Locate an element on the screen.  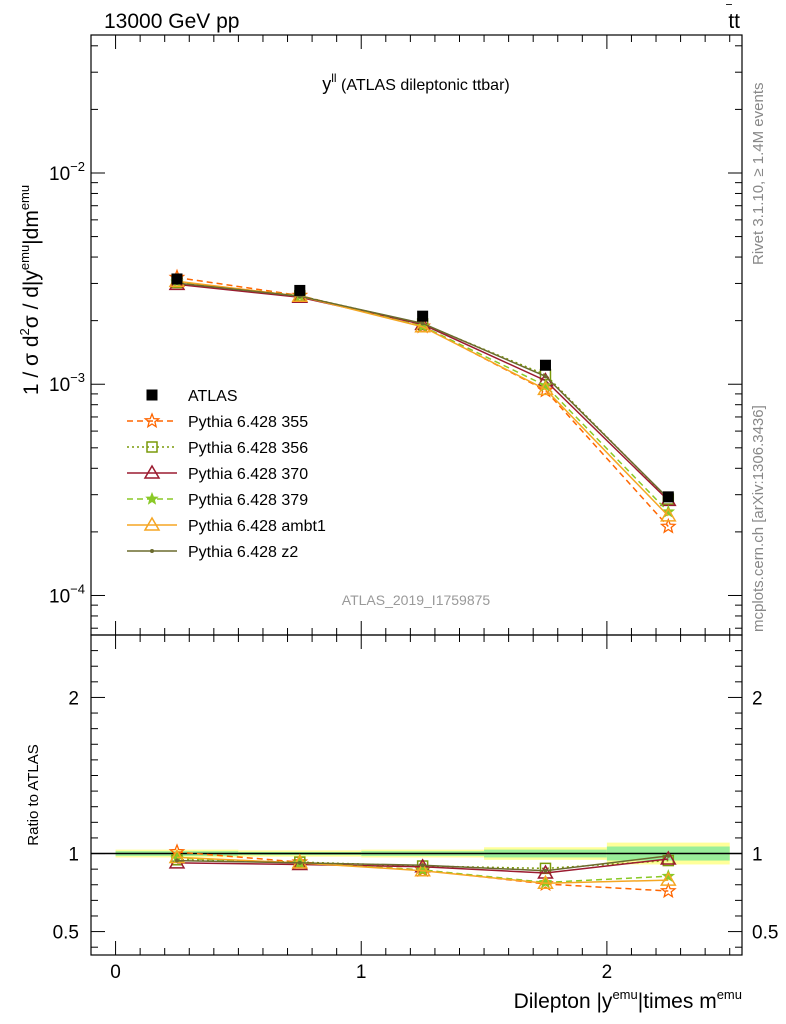
ratio-xtick-label: 2 is located at coordinates (607, 972).